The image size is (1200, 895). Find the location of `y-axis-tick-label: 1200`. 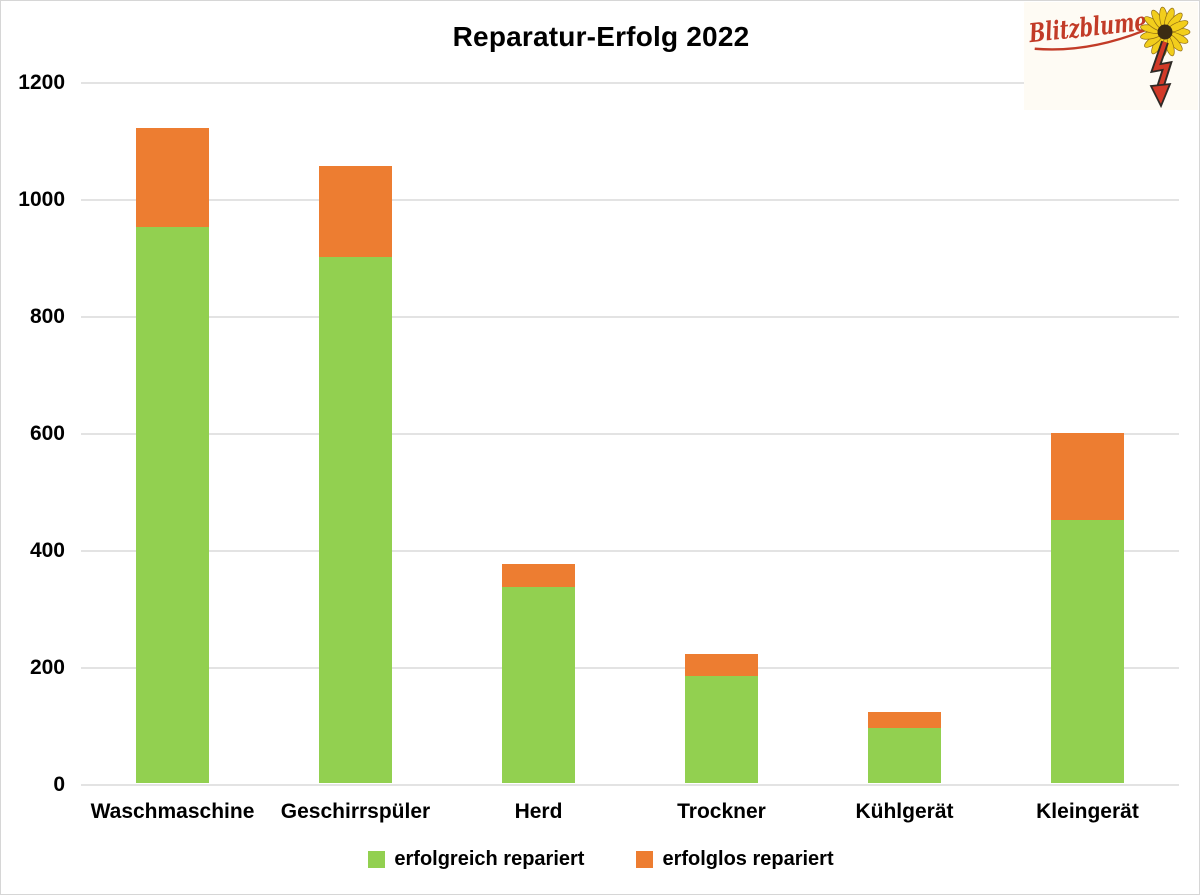

y-axis-tick-label: 1200 is located at coordinates (41, 82).